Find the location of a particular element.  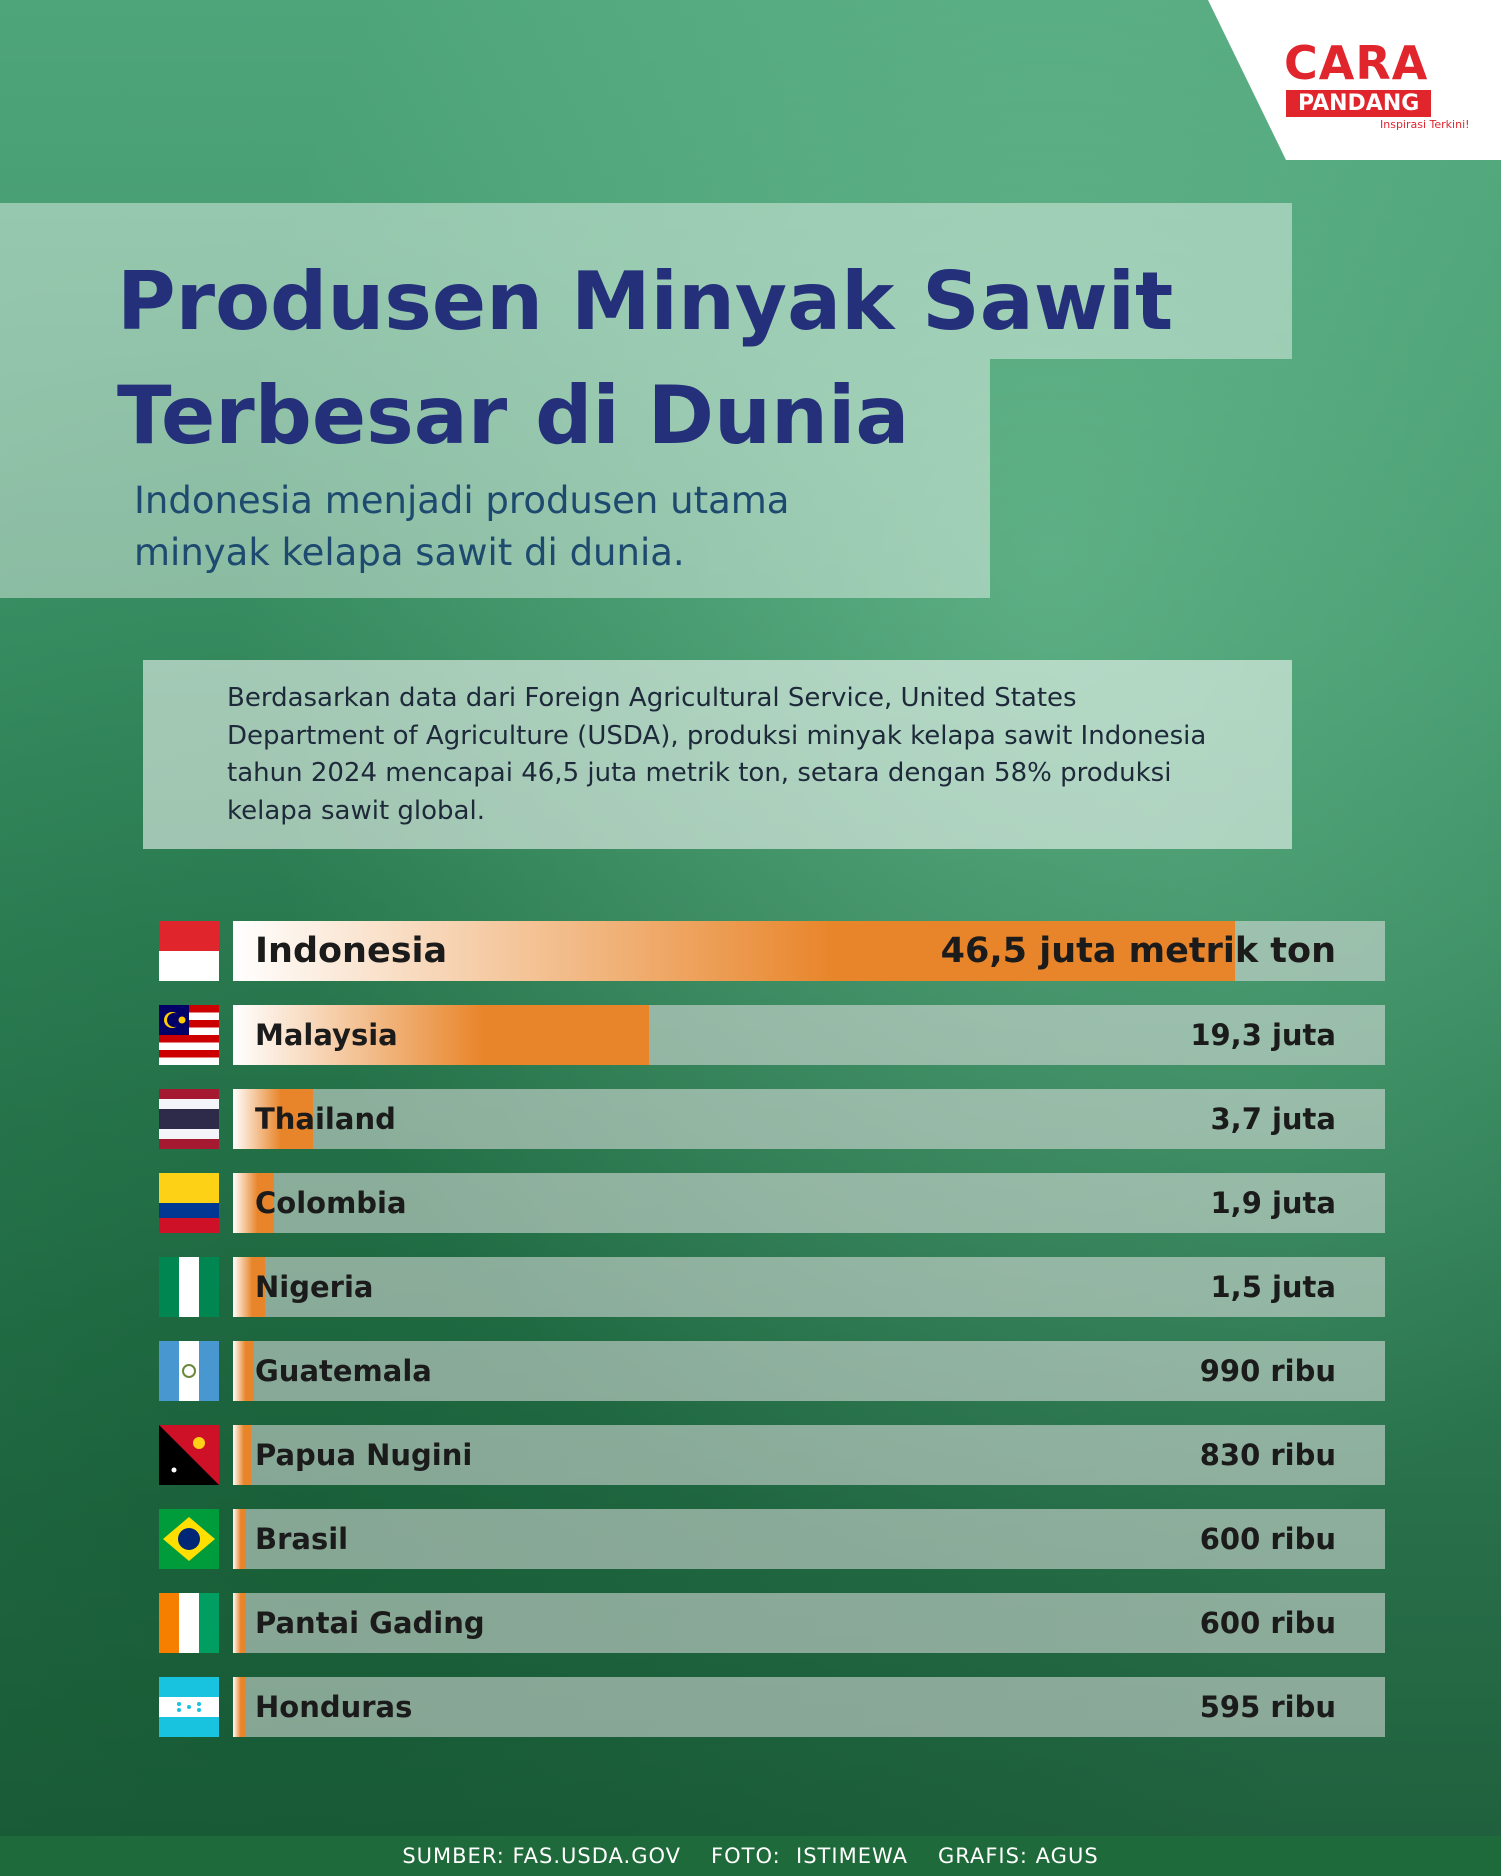

value-label: 830 ribu is located at coordinates (1267, 1455).